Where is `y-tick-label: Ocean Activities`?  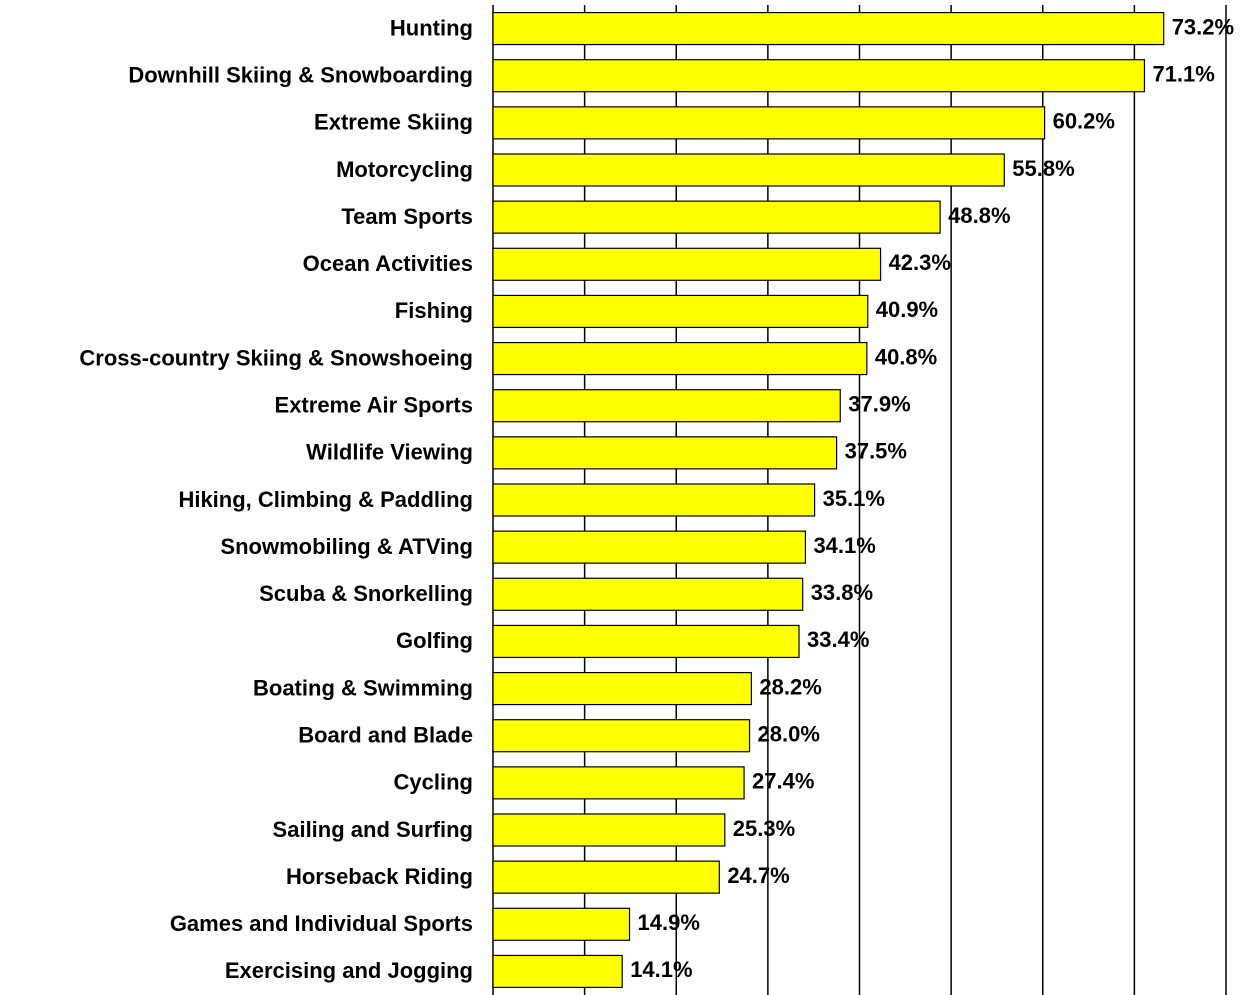
y-tick-label: Ocean Activities is located at coordinates (388, 263).